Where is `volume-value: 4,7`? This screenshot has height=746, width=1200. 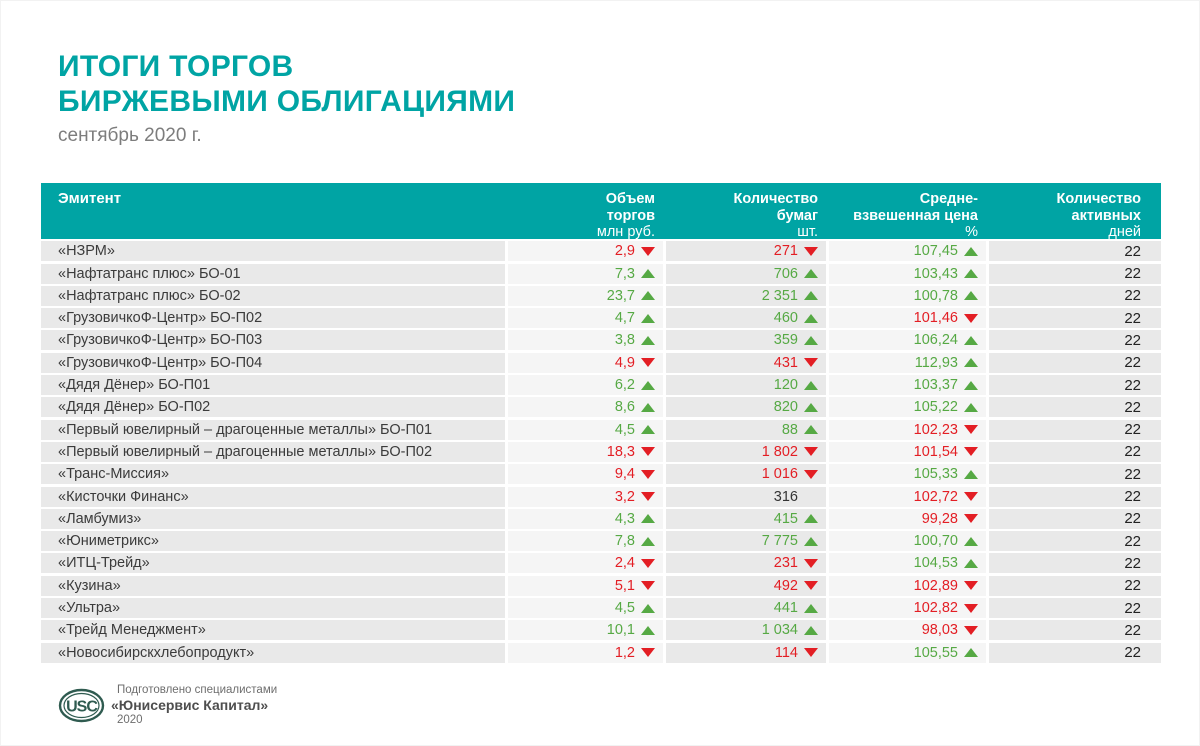 volume-value: 4,7 is located at coordinates (624, 318).